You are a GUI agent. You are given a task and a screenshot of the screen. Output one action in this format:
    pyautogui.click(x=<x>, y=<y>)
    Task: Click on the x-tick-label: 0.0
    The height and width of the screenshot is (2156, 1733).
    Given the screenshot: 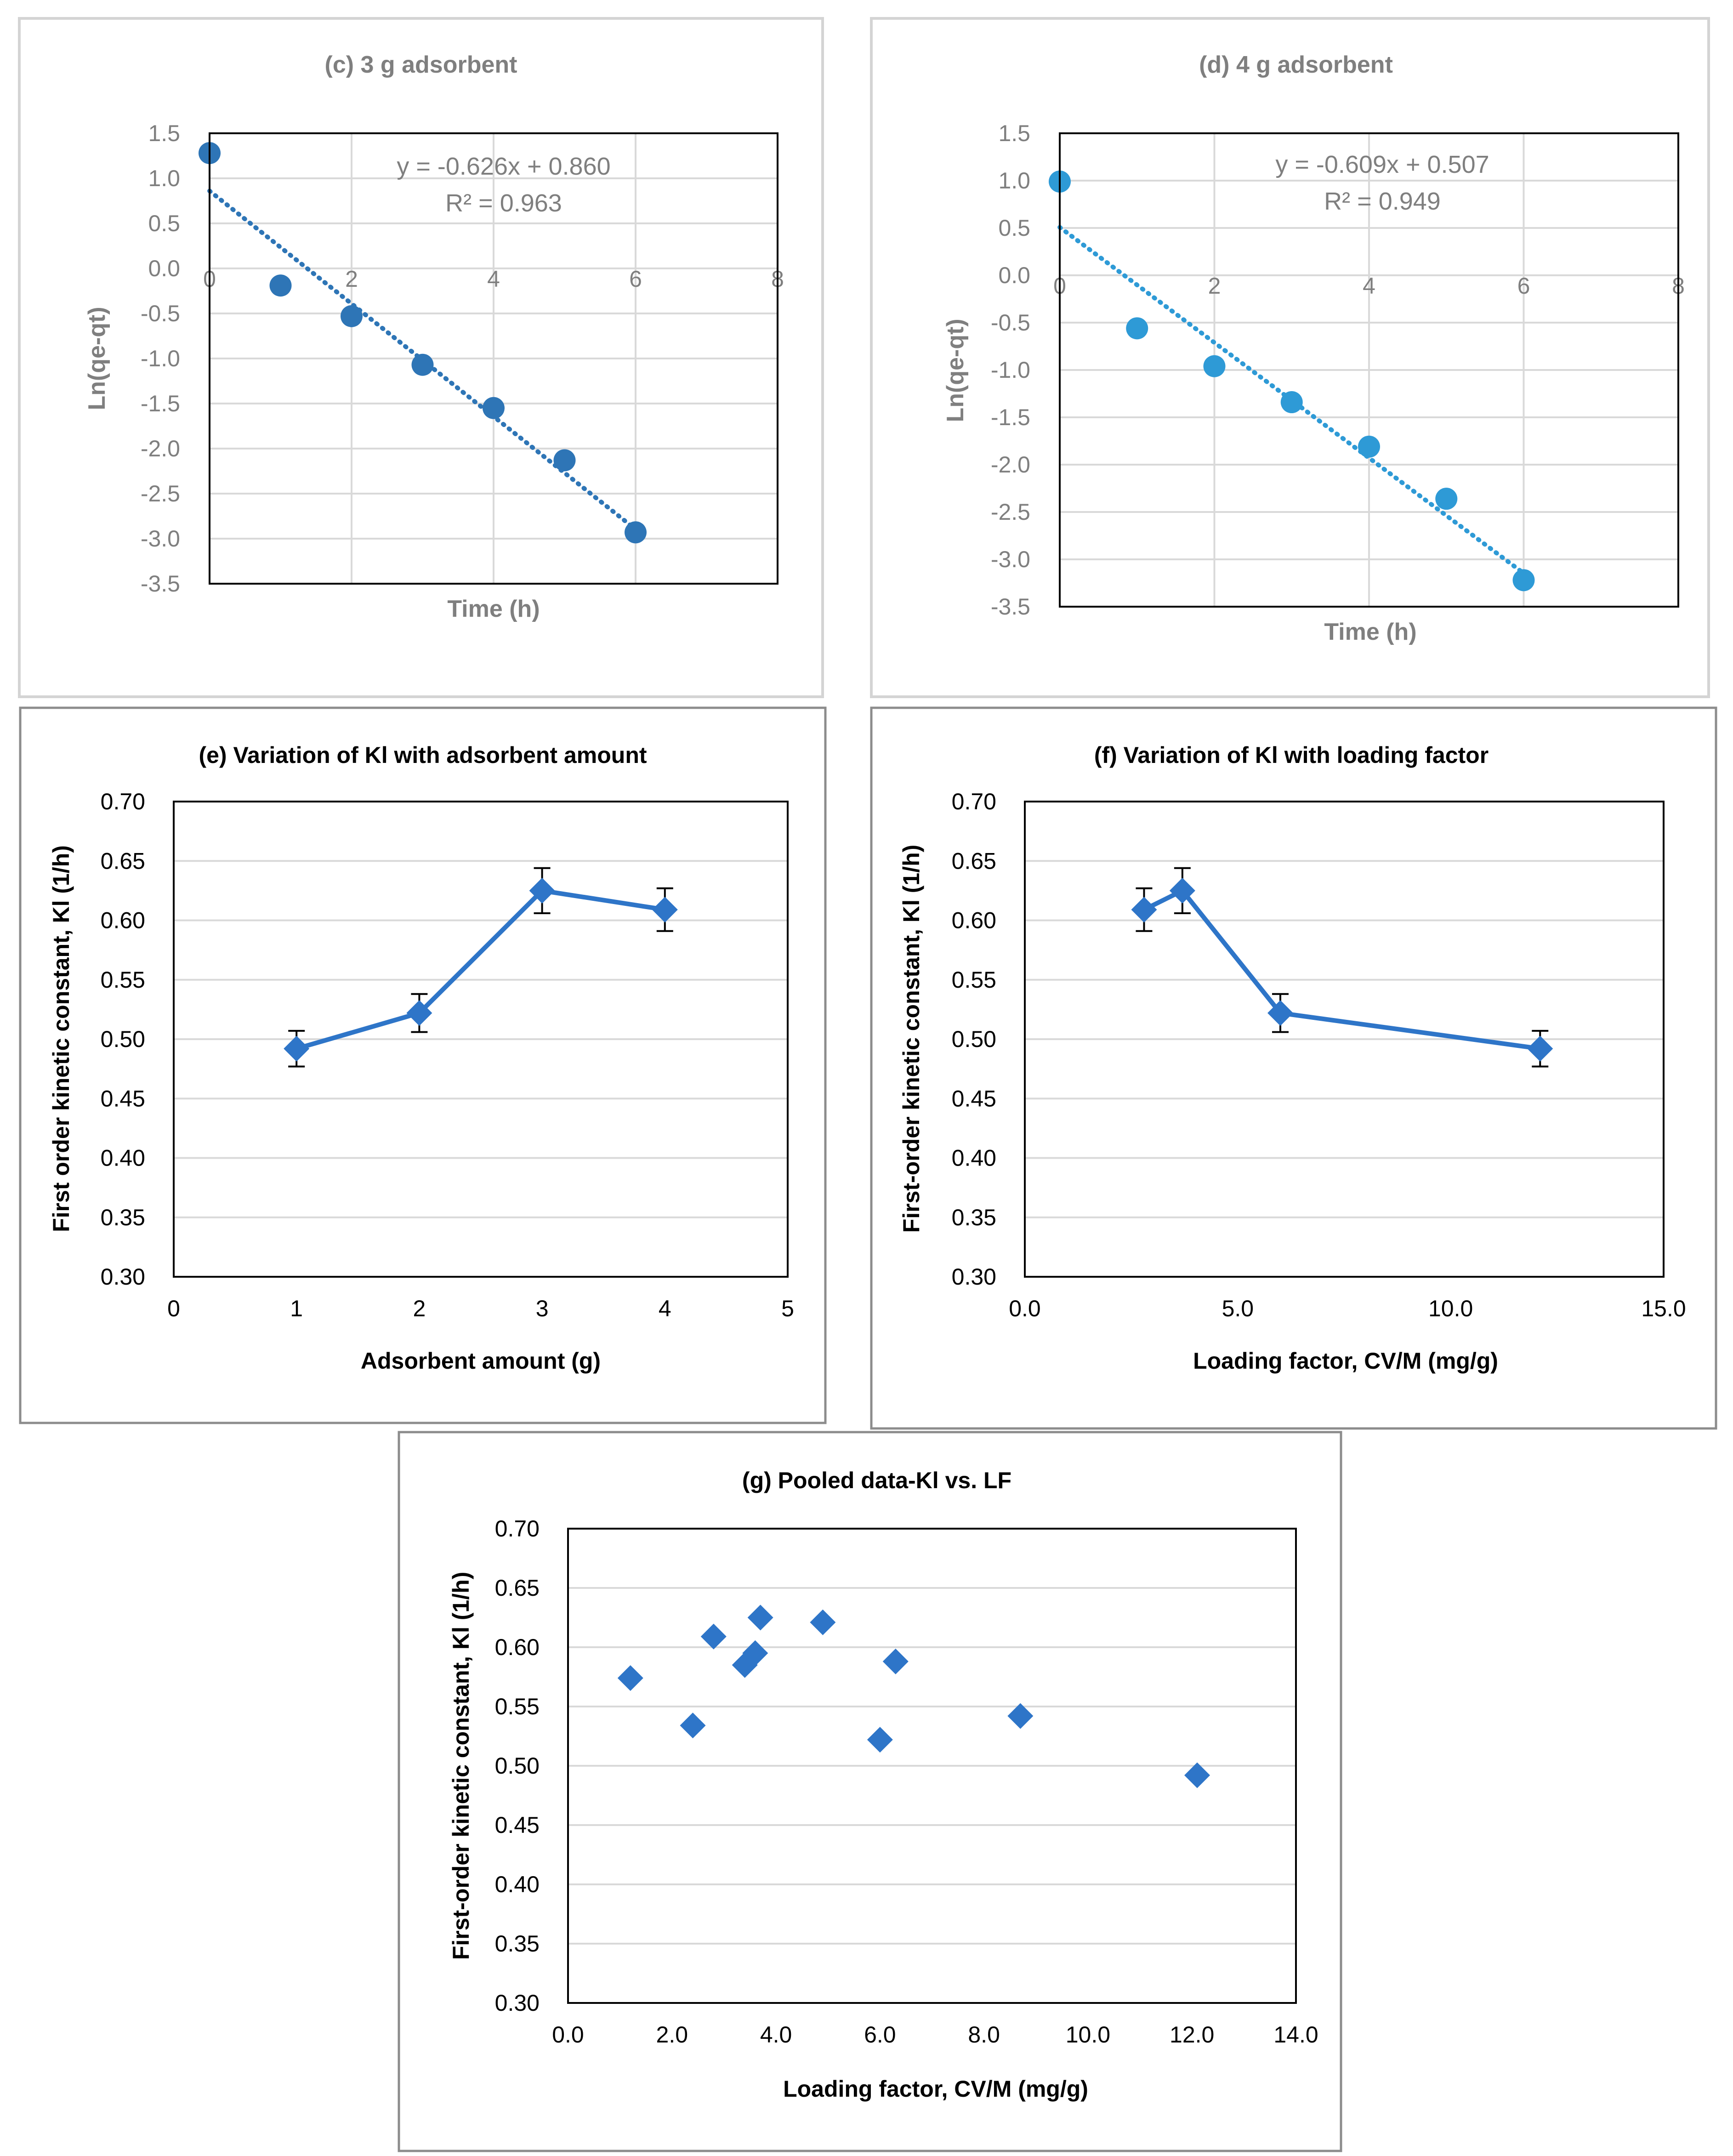 What is the action you would take?
    pyautogui.click(x=1025, y=1308)
    